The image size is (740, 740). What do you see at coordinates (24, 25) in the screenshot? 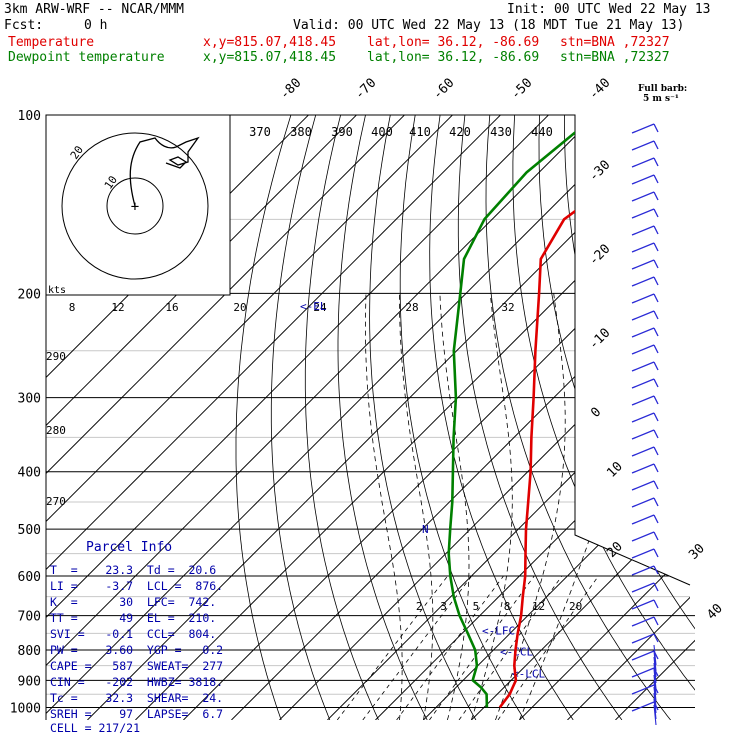
I see `forecast-label: Fcst:` at bounding box center [24, 25].